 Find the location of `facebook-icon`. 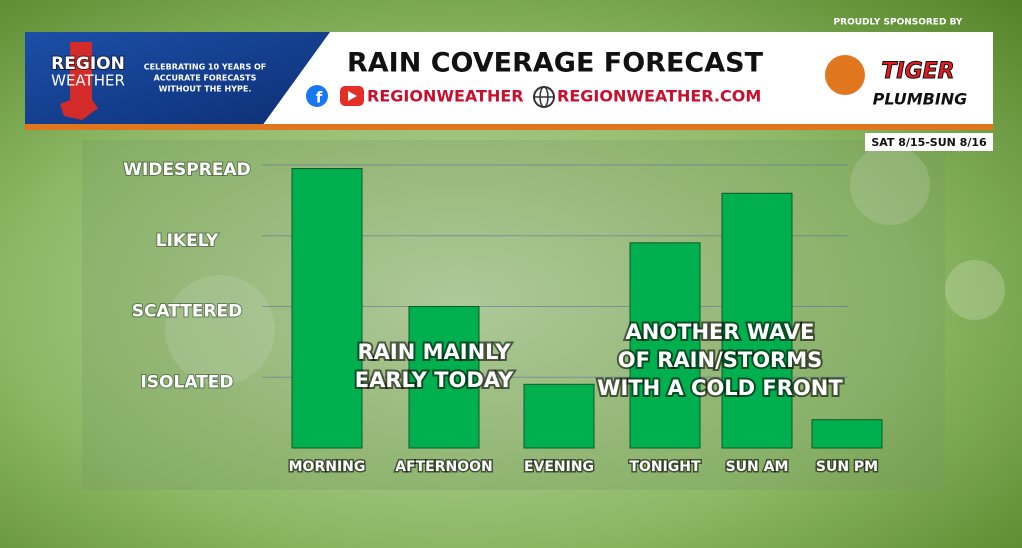

facebook-icon is located at coordinates (317, 96).